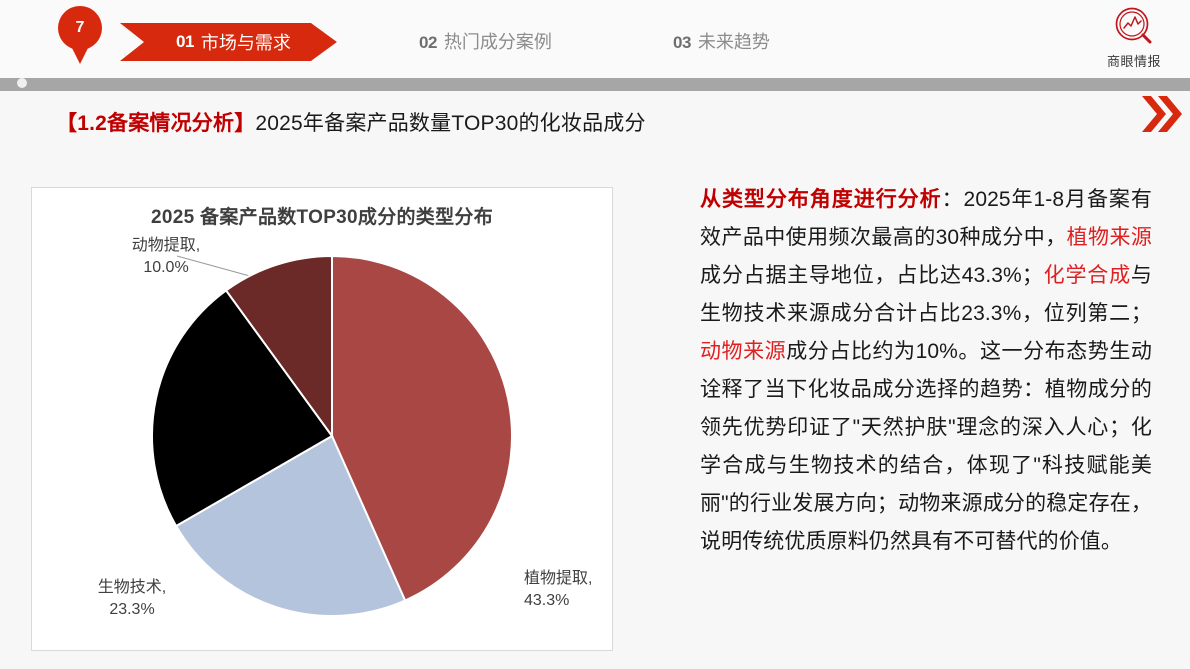 This screenshot has width=1190, height=669. Describe the element at coordinates (595, 84) in the screenshot. I see `header-divider-rule` at that location.